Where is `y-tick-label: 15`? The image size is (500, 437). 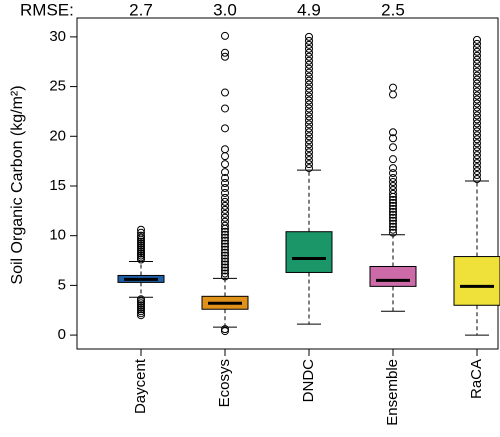 y-tick-label: 15 is located at coordinates (57, 185).